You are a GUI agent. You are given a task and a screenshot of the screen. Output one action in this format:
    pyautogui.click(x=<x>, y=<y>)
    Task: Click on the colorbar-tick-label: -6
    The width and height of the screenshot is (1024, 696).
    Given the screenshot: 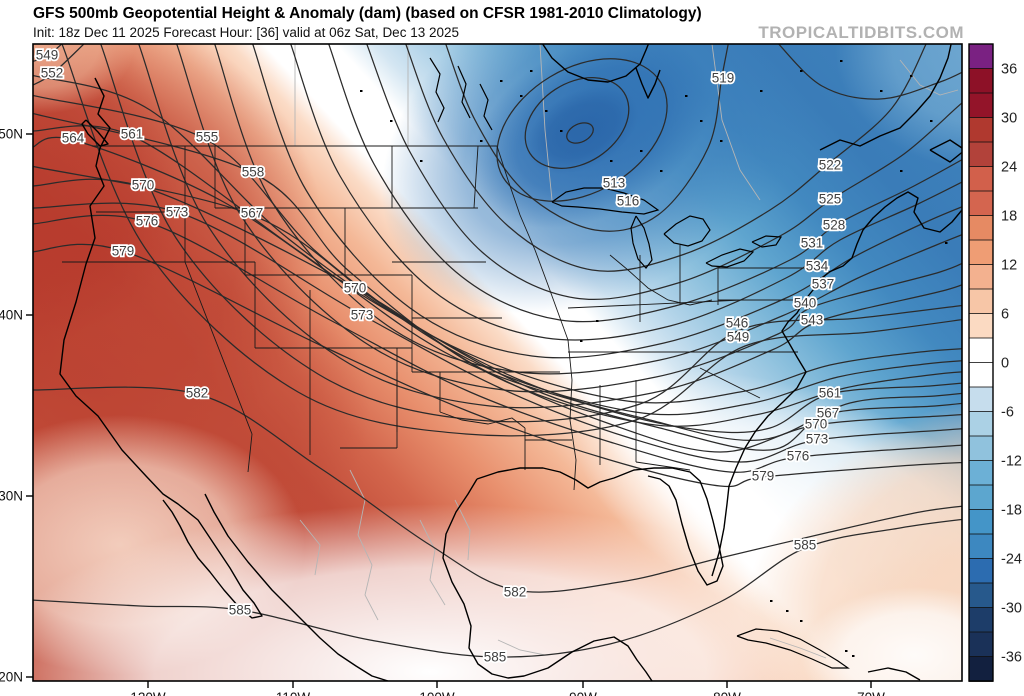 What is the action you would take?
    pyautogui.click(x=1007, y=413)
    